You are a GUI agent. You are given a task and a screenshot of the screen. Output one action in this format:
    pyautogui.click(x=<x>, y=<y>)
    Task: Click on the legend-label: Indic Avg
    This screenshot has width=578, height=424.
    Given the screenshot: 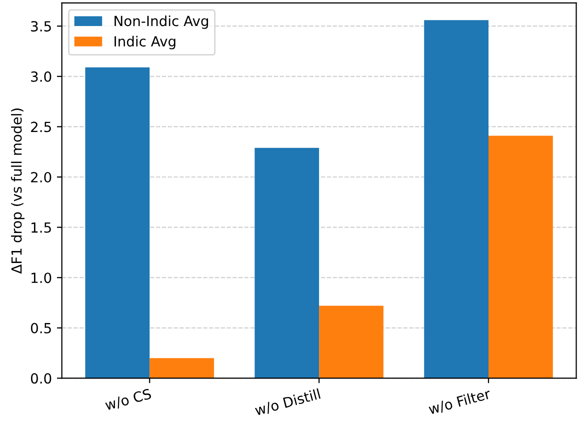 What is the action you would take?
    pyautogui.click(x=145, y=43)
    